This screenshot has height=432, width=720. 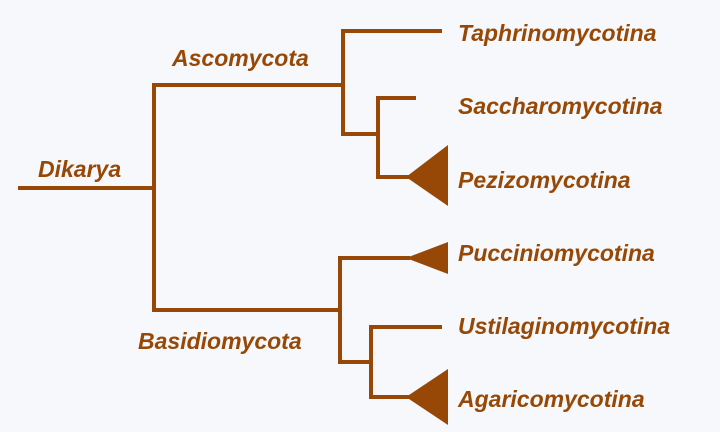 What do you see at coordinates (427, 397) in the screenshot?
I see `collapsed-clade-agaricomycotina` at bounding box center [427, 397].